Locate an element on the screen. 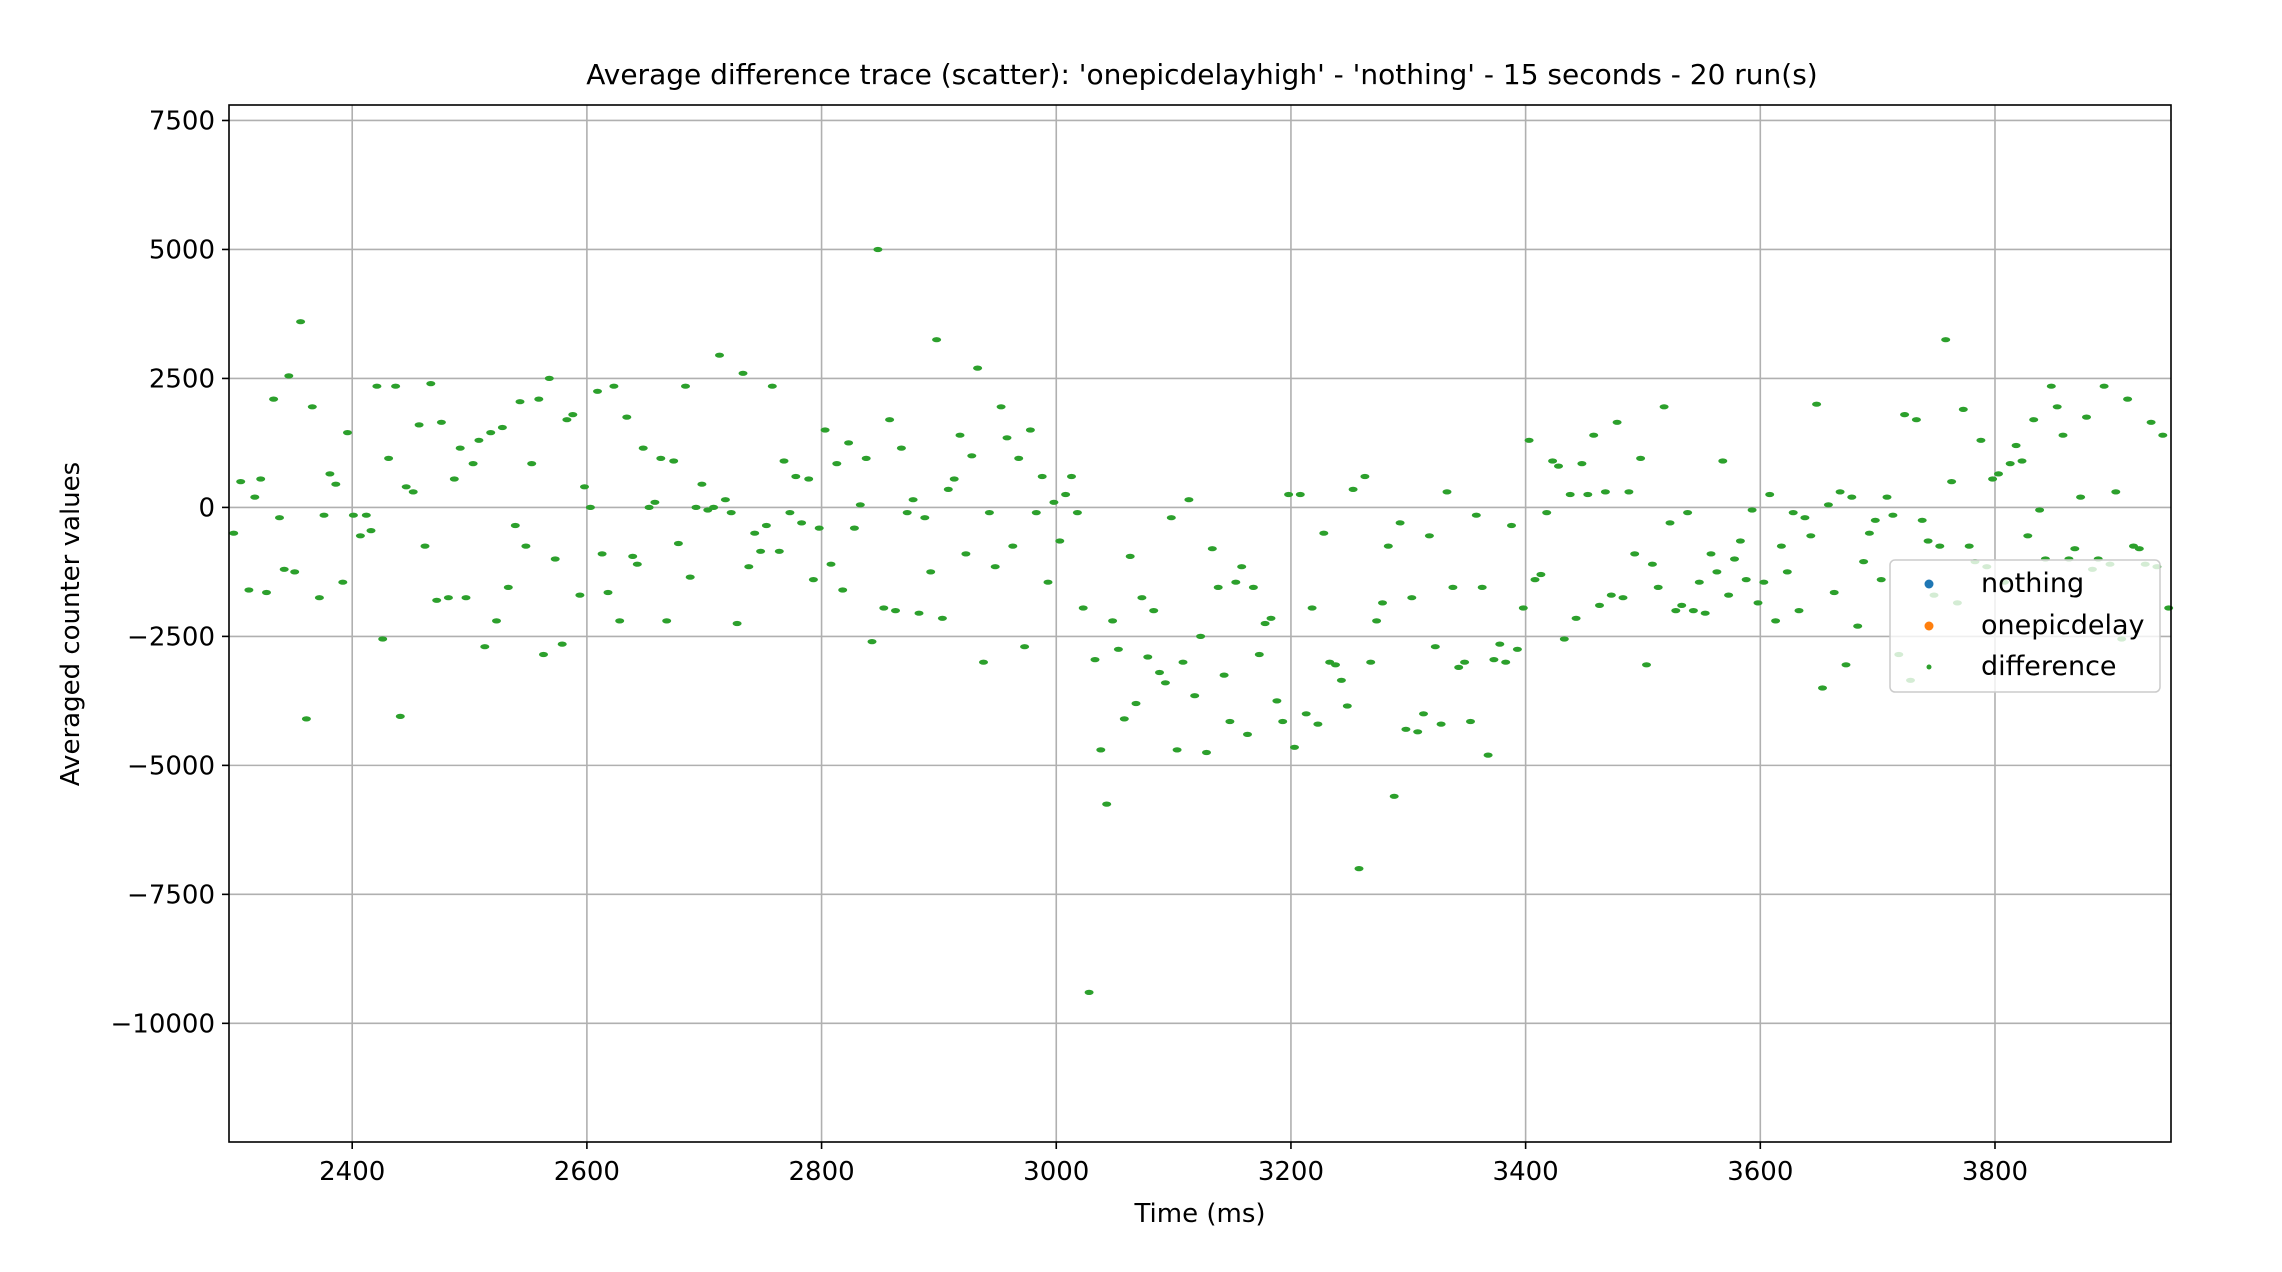  x-tick-label: 3800 is located at coordinates (1995, 1172).